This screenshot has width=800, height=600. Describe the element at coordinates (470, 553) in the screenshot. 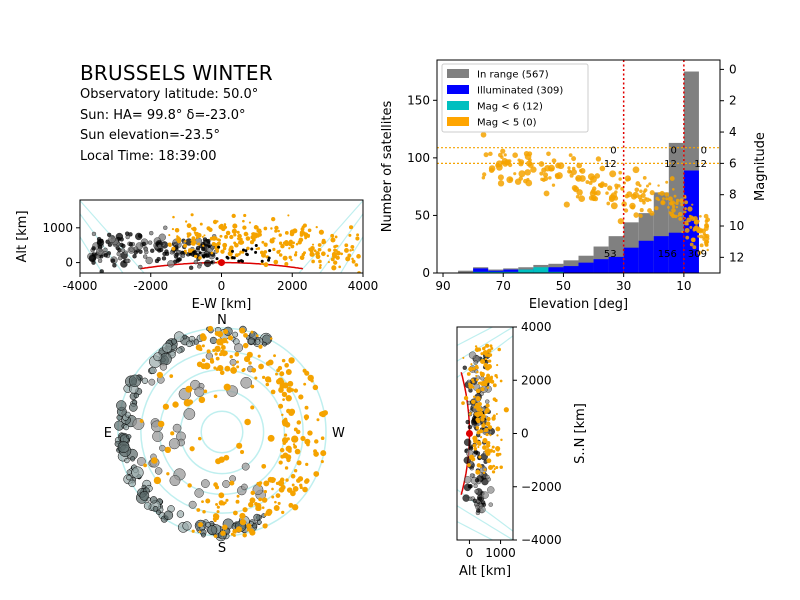

I see `sn-x-tick-label: 0` at that location.